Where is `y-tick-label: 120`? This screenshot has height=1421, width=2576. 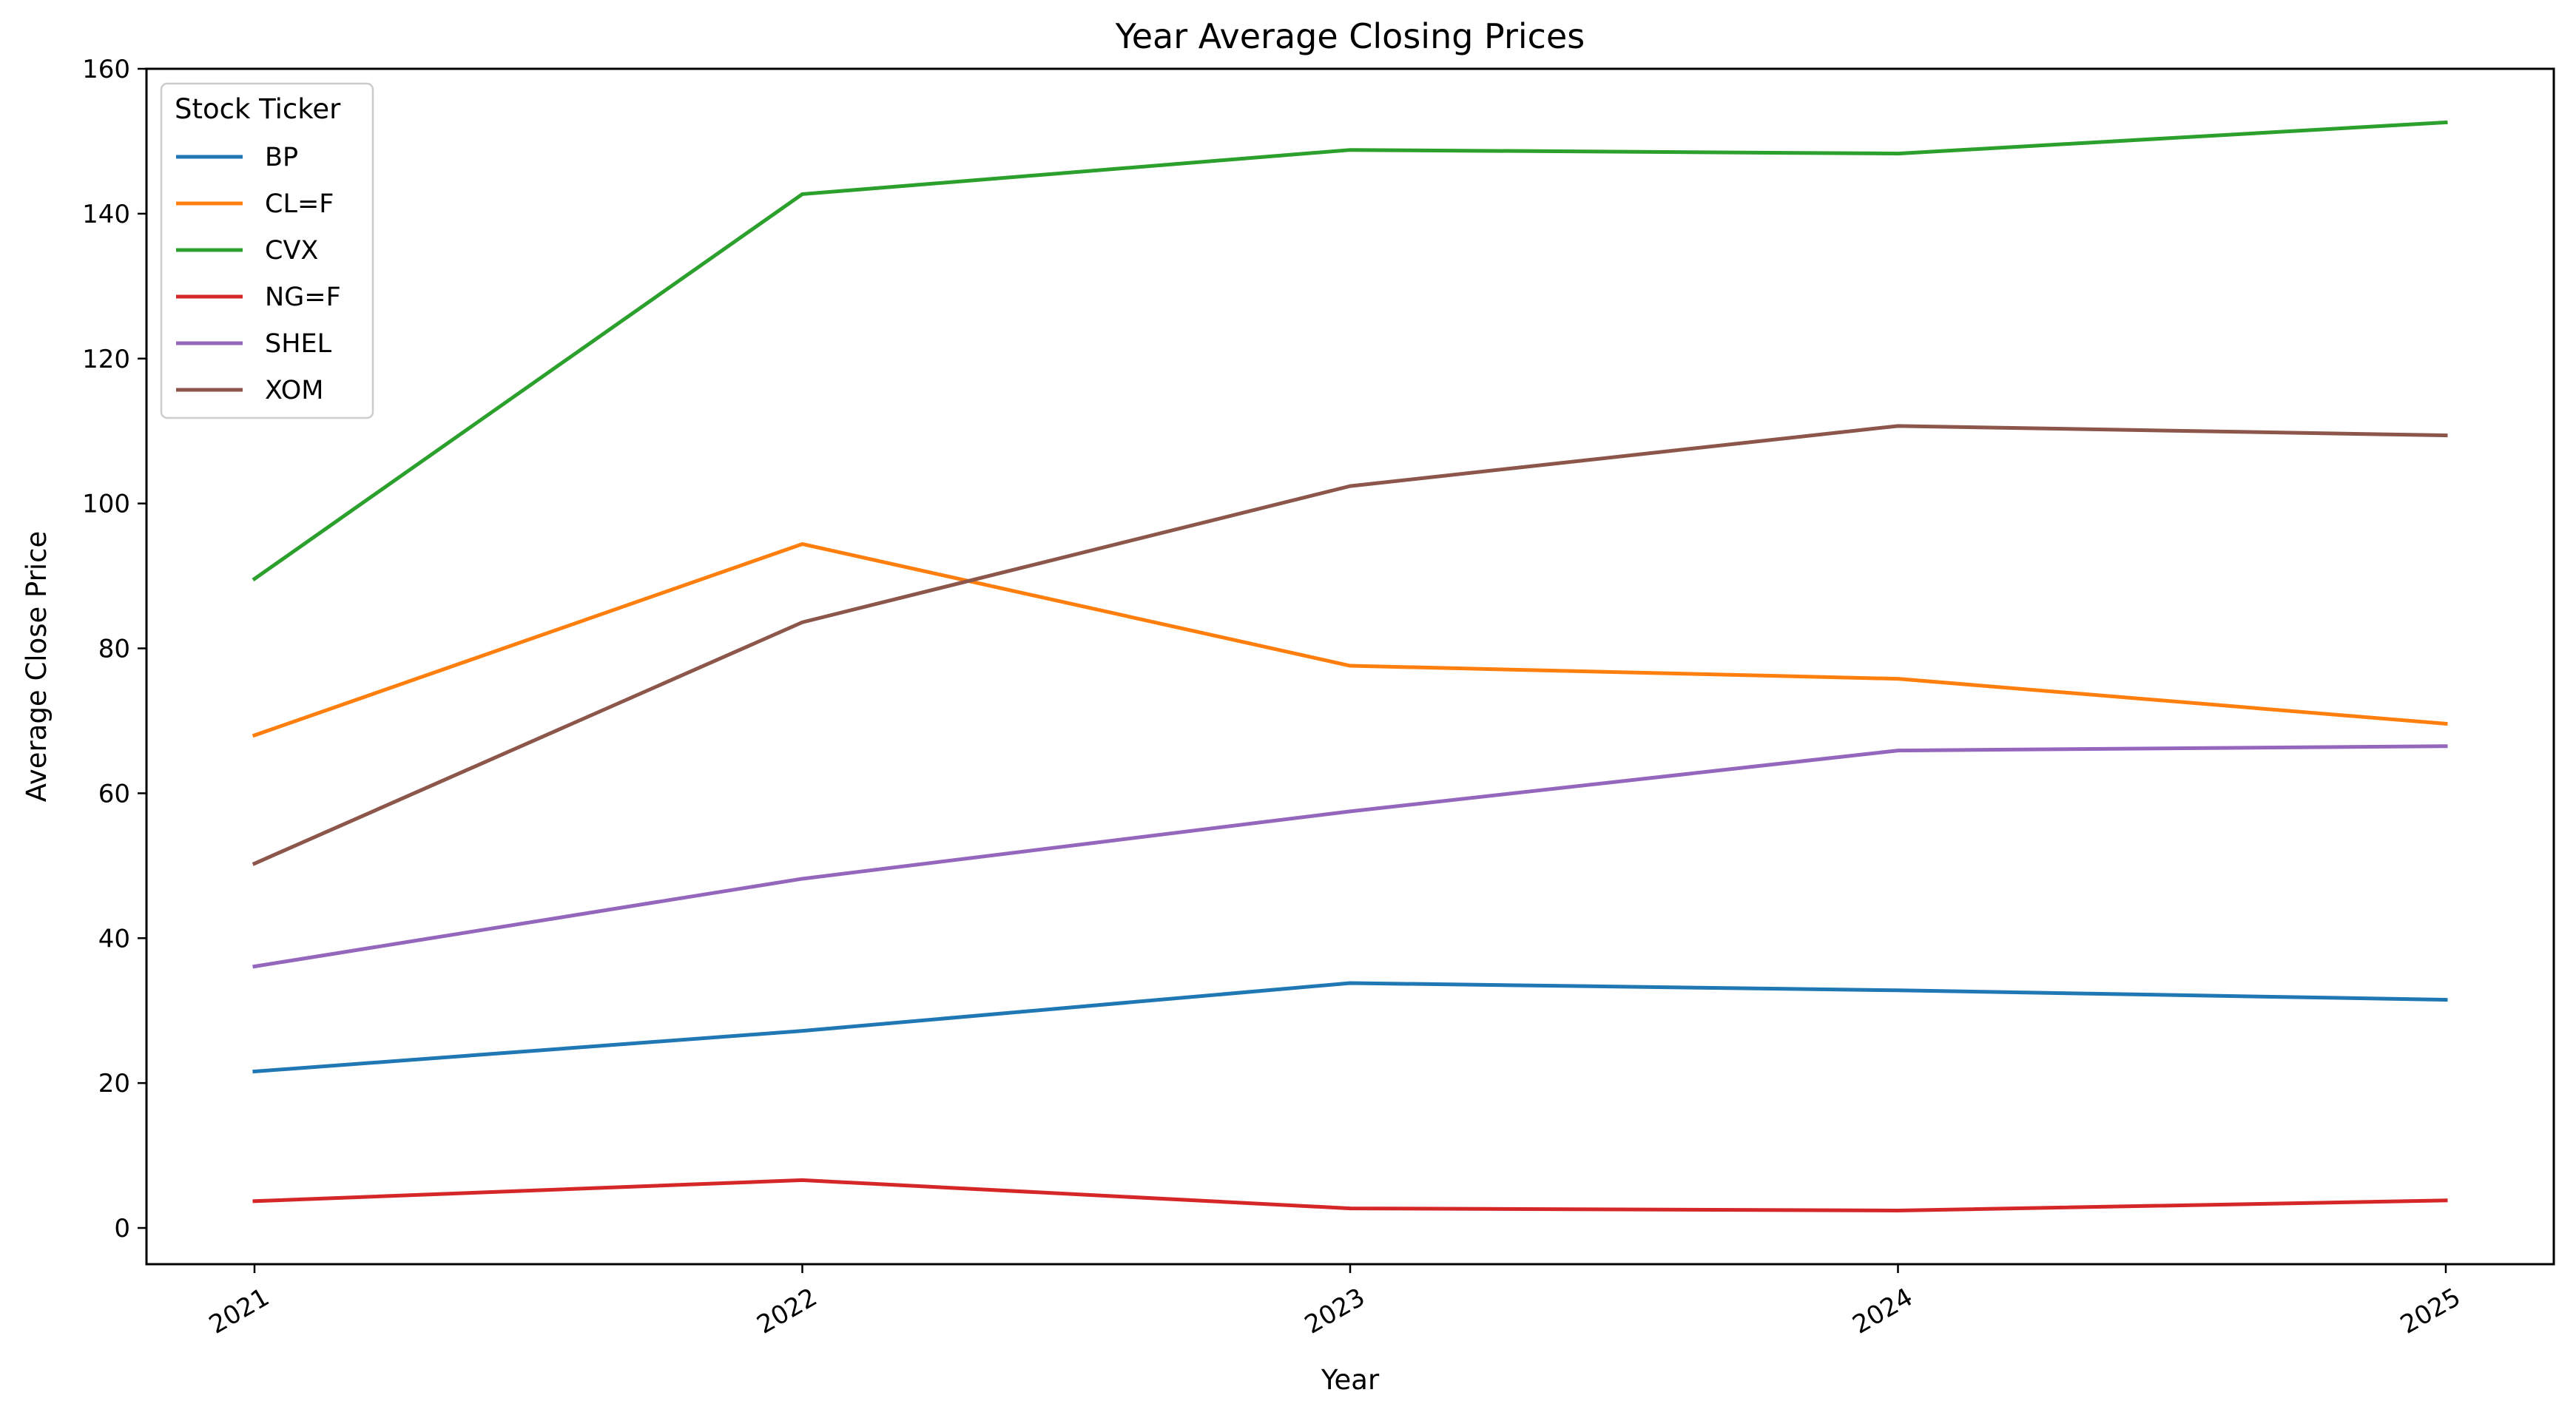 y-tick-label: 120 is located at coordinates (106, 359).